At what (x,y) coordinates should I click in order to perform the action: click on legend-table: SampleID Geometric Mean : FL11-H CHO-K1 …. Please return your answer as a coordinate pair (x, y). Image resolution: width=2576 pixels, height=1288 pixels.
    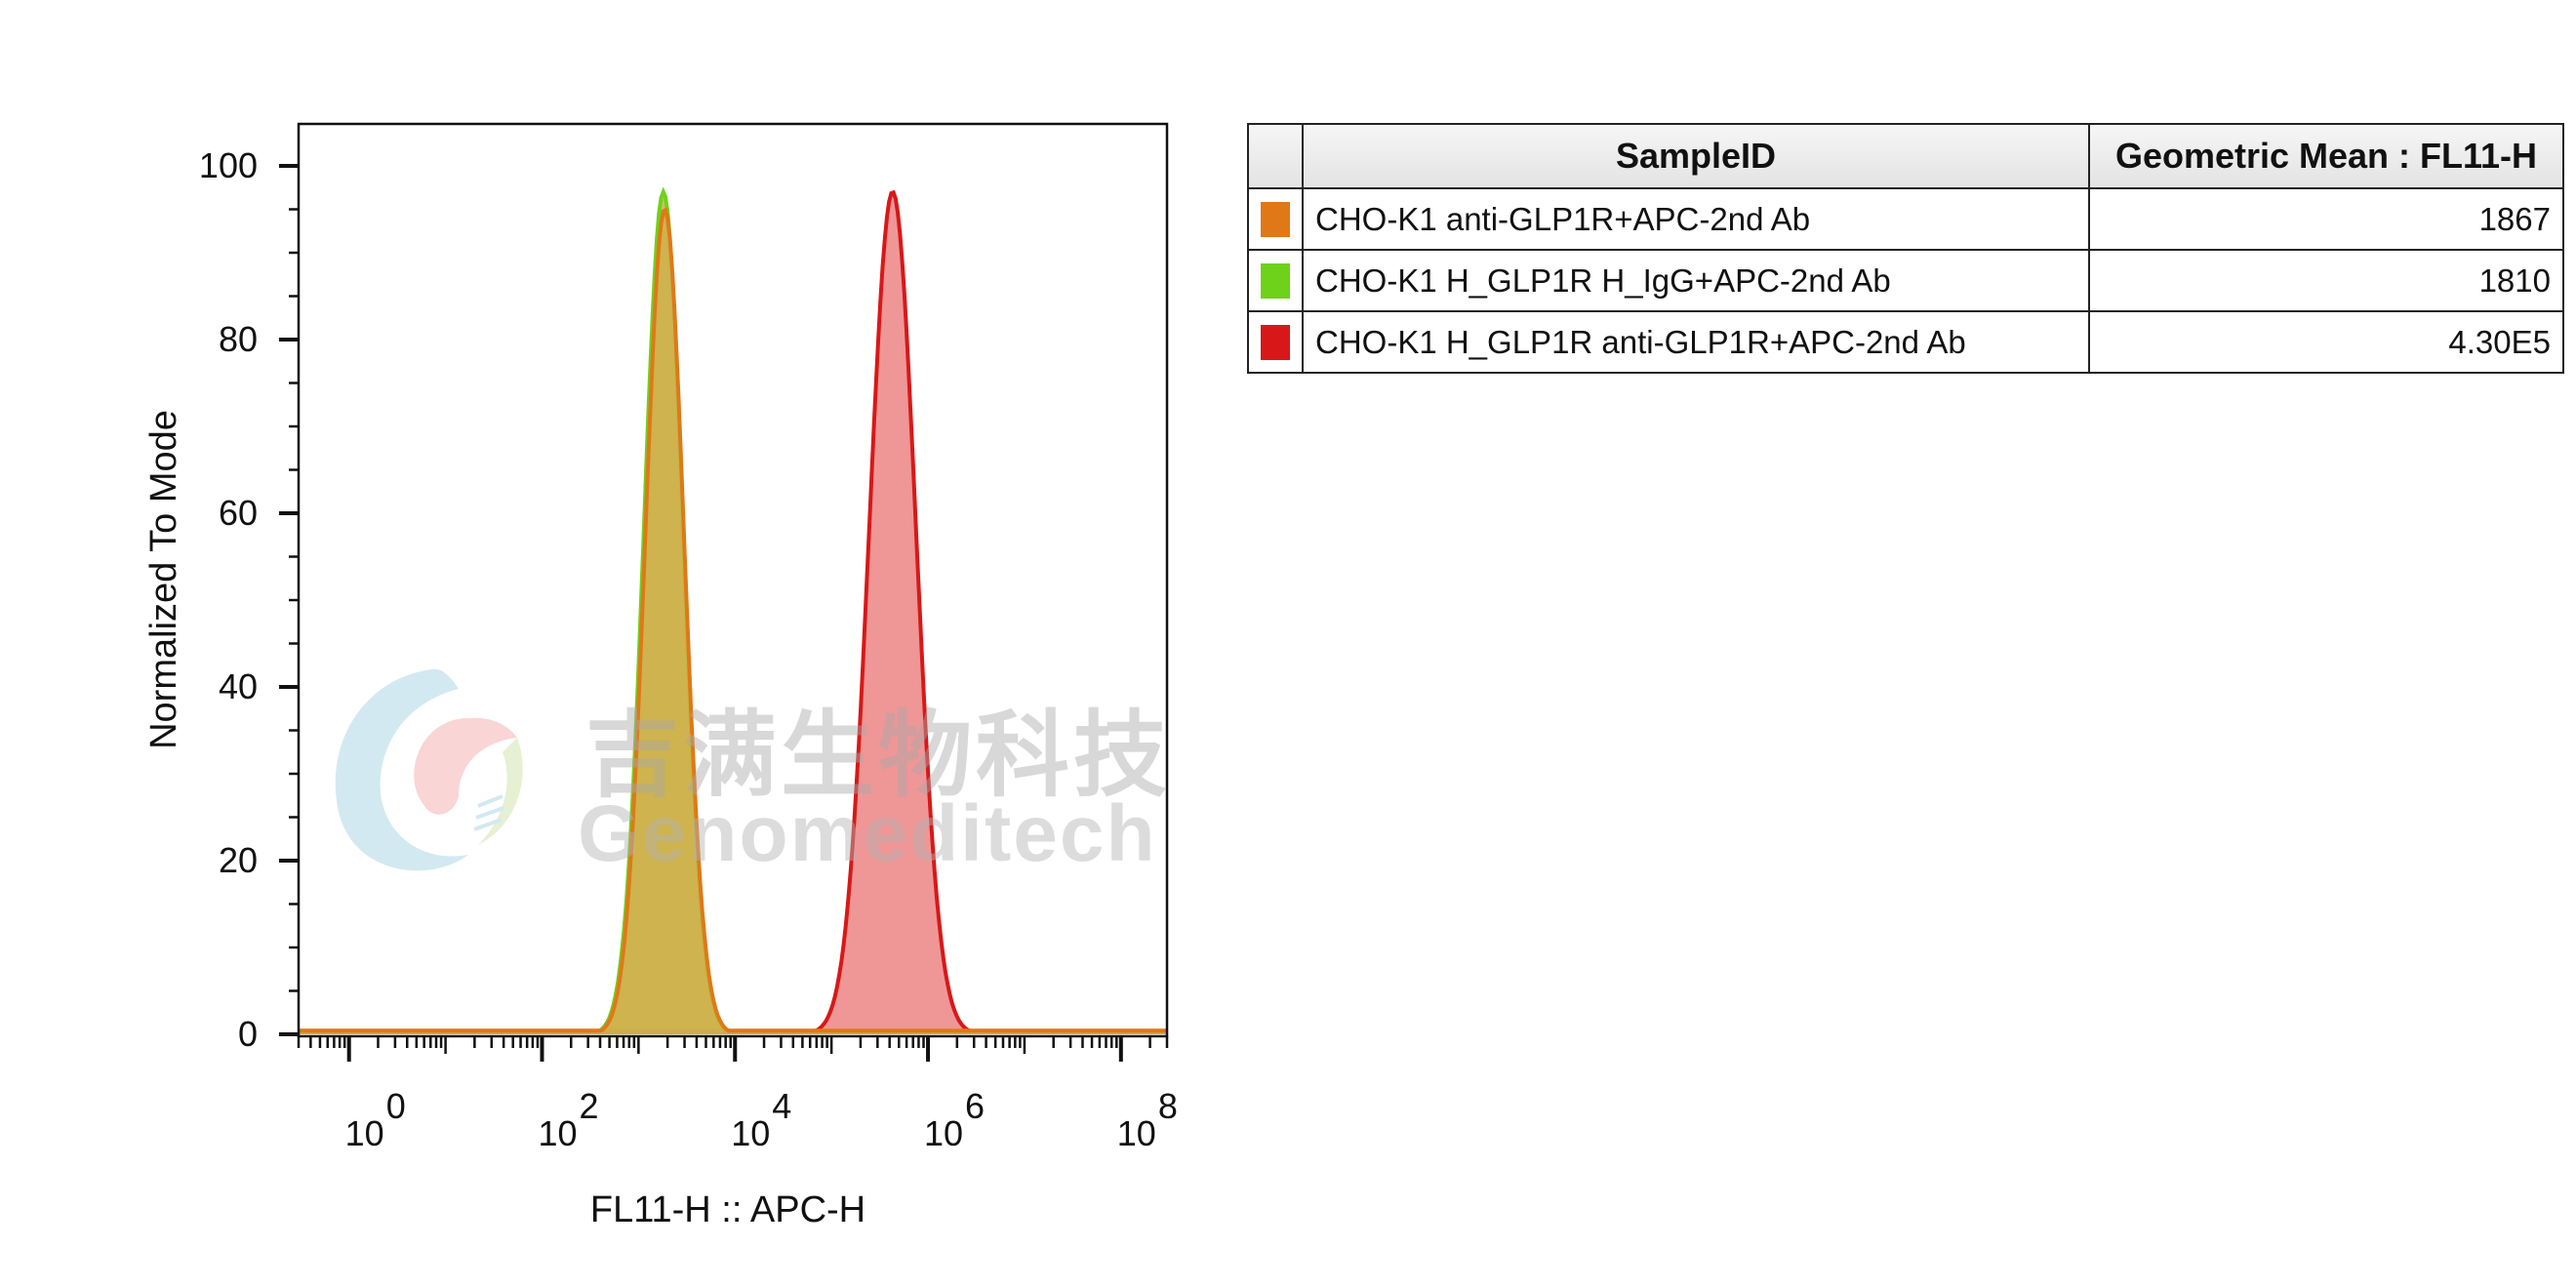
    Looking at the image, I should click on (1905, 248).